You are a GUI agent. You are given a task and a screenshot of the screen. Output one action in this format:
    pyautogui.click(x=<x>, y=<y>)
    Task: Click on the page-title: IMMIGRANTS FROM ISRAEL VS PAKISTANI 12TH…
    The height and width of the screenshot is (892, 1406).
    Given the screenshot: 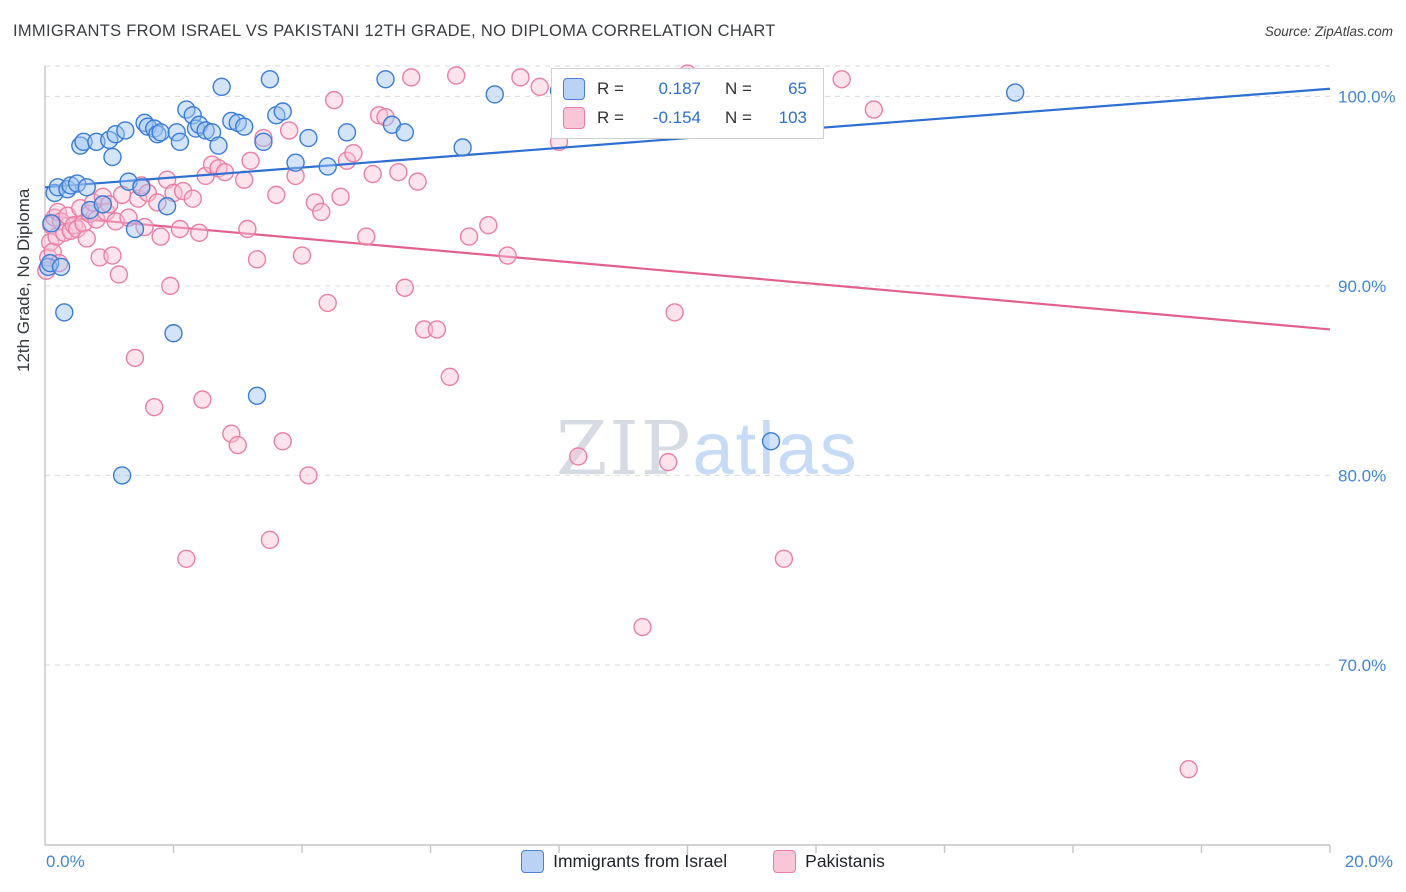 What is the action you would take?
    pyautogui.click(x=394, y=31)
    